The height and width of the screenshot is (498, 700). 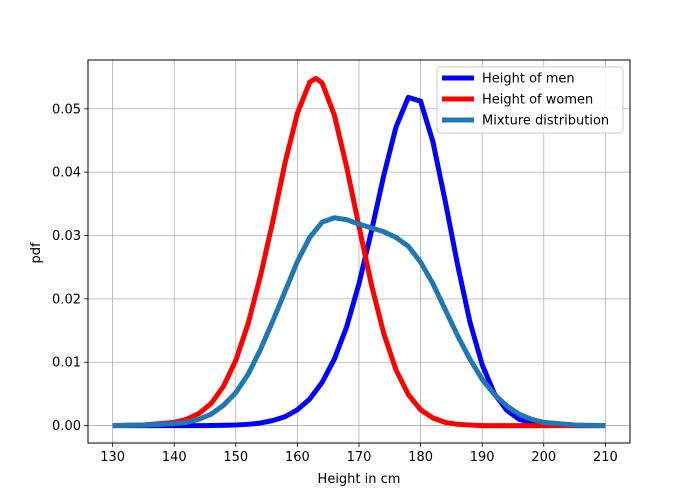 What do you see at coordinates (420, 457) in the screenshot?
I see `x-tick-label-5: 180` at bounding box center [420, 457].